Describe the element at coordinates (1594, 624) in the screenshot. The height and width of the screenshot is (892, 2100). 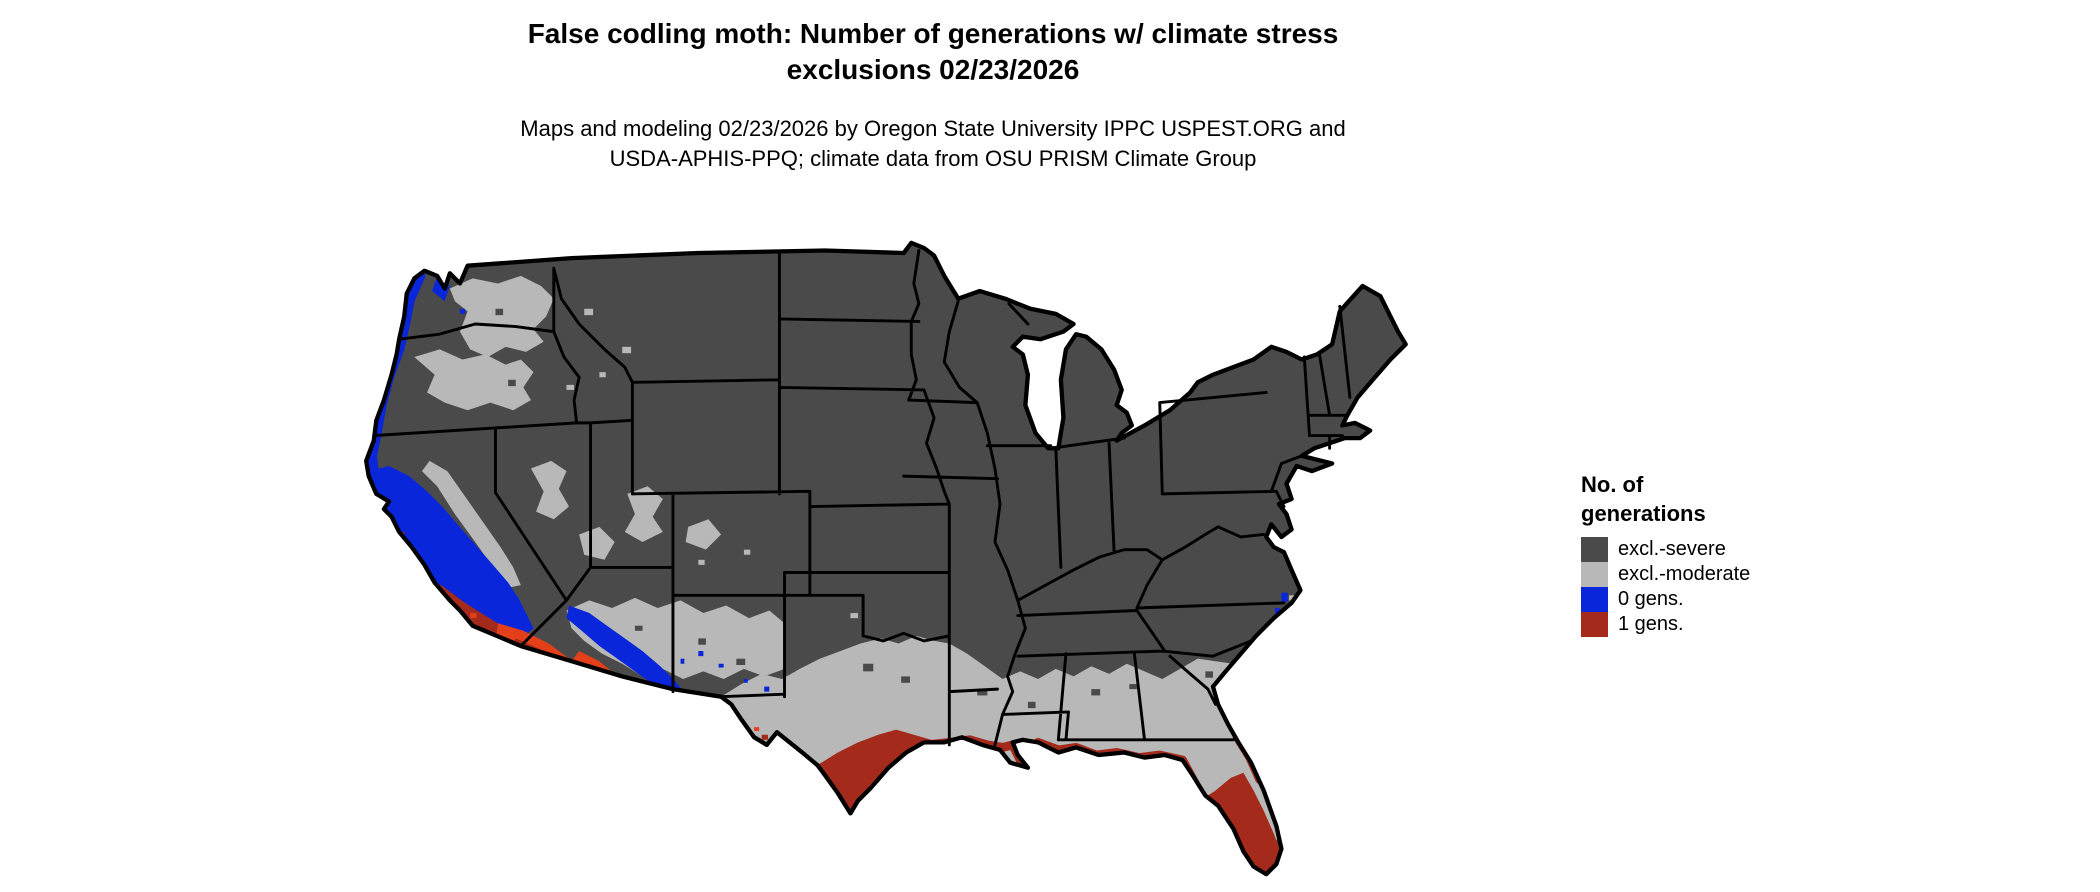
I see `legend-swatch-one-gen` at that location.